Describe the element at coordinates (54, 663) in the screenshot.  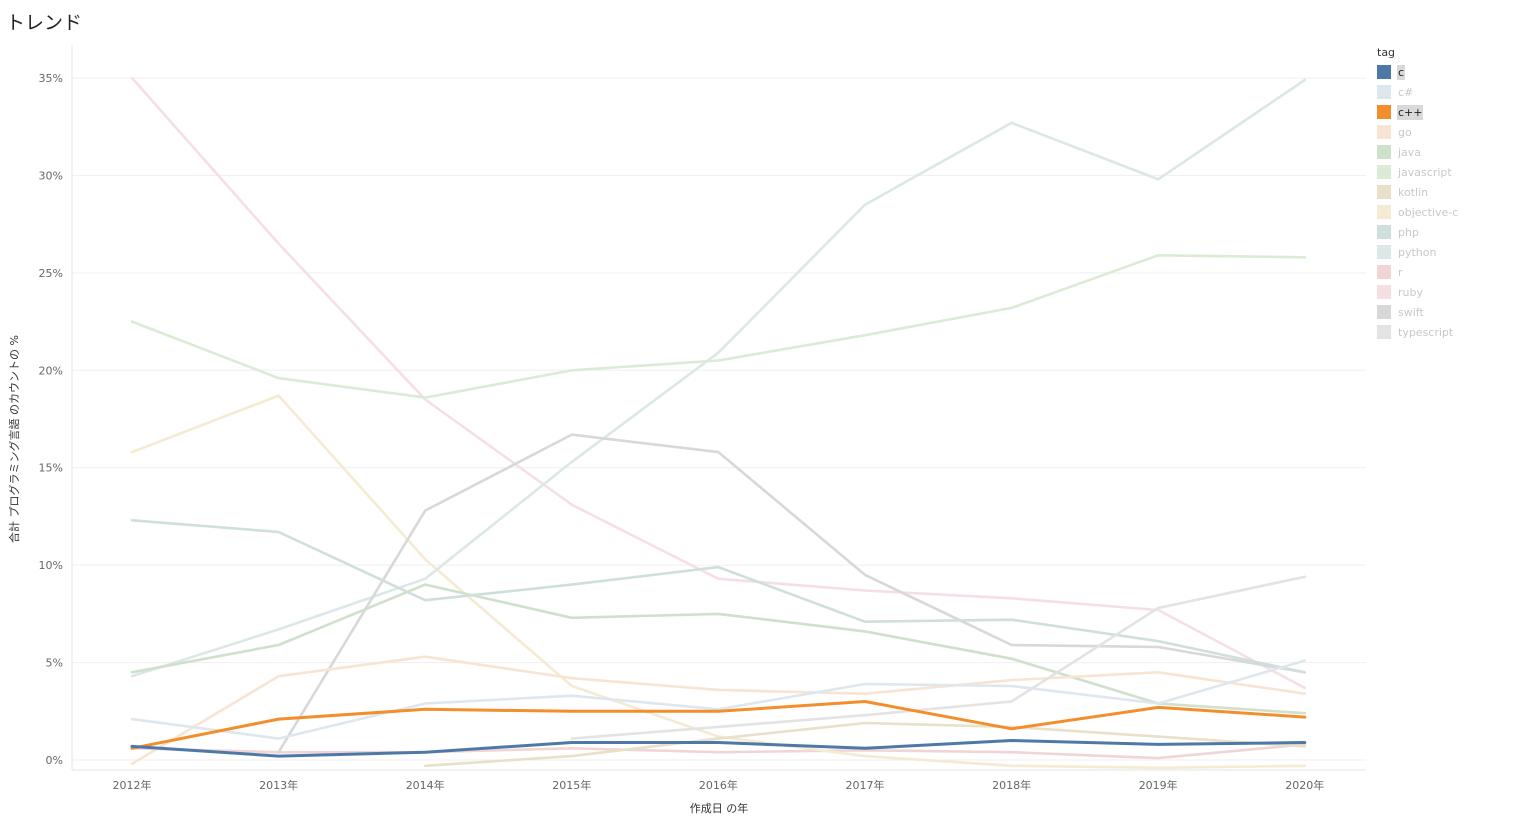
I see `y-tick-label: 5%` at that location.